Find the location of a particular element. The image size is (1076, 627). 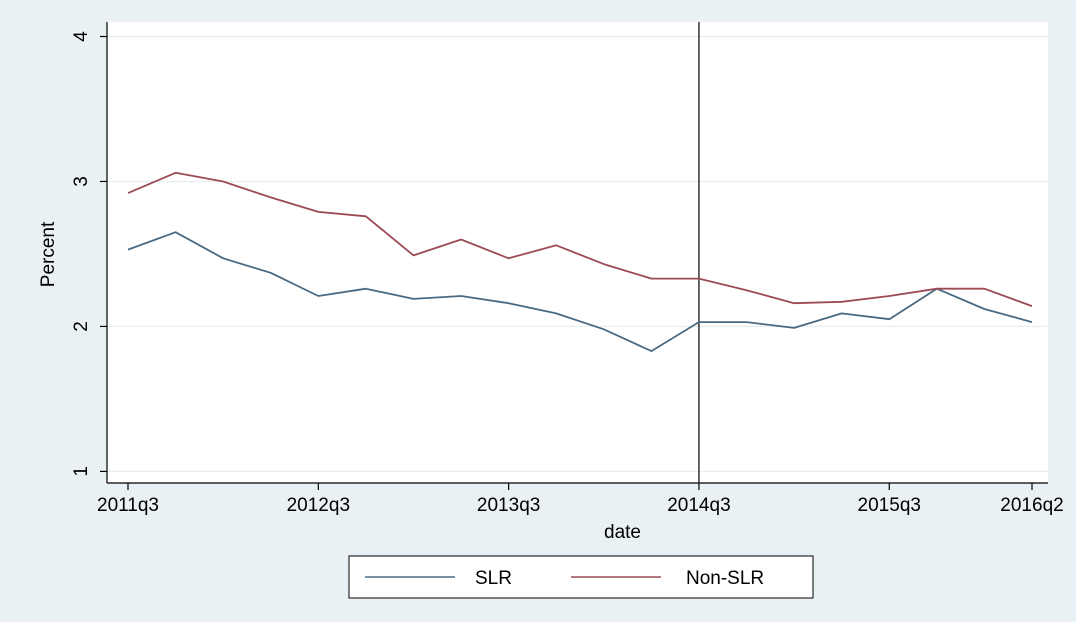

x-tick-label-2012q3: 2012q3 is located at coordinates (318, 505).